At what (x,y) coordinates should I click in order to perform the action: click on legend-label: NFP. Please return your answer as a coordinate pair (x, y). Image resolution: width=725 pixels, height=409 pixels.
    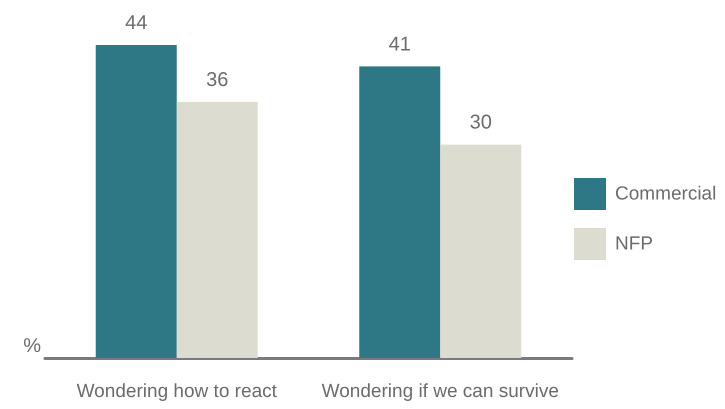
    Looking at the image, I should click on (634, 244).